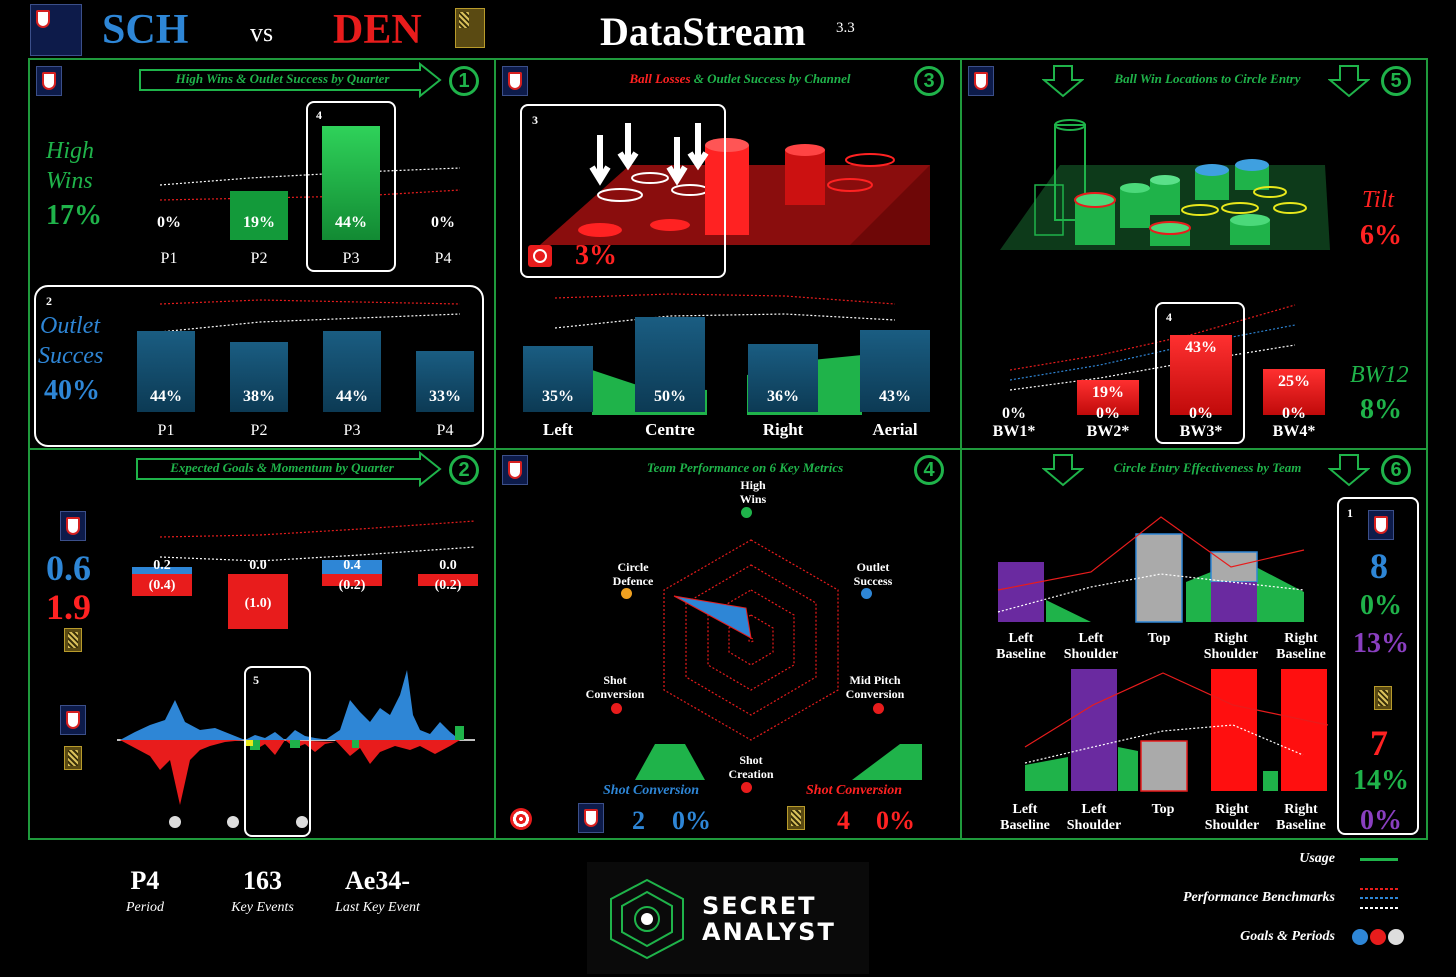 Image resolution: width=1456 pixels, height=977 pixels. What do you see at coordinates (745, 467) in the screenshot?
I see `panel4-title: Team Performance on 6 Key Metrics` at bounding box center [745, 467].